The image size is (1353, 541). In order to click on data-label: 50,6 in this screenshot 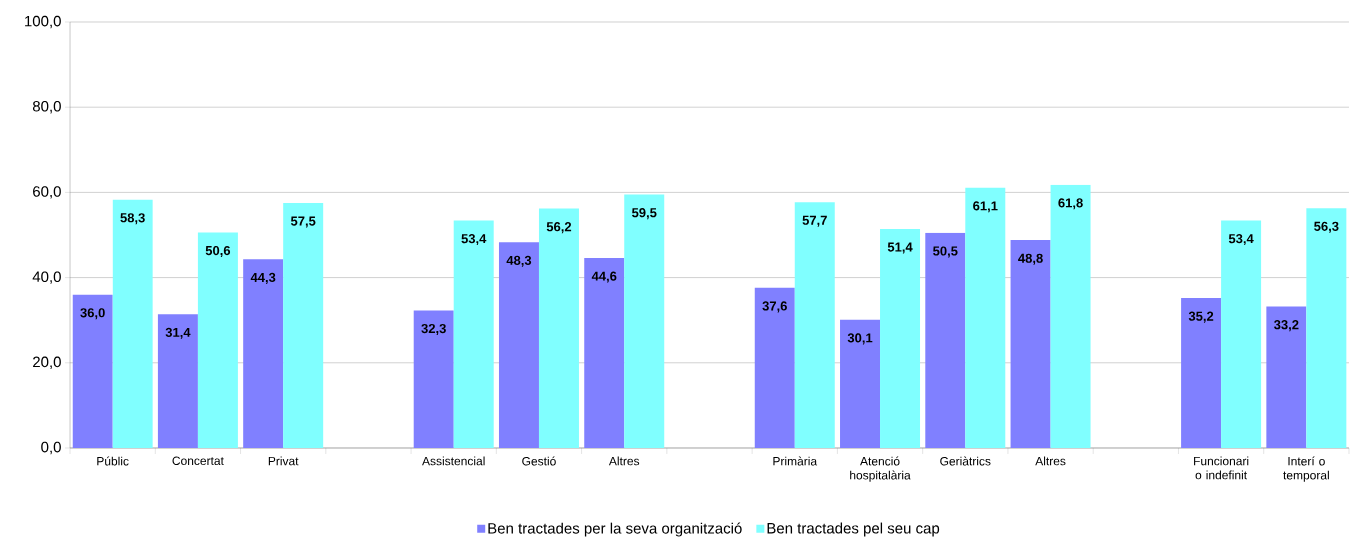, I will do `click(218, 251)`.